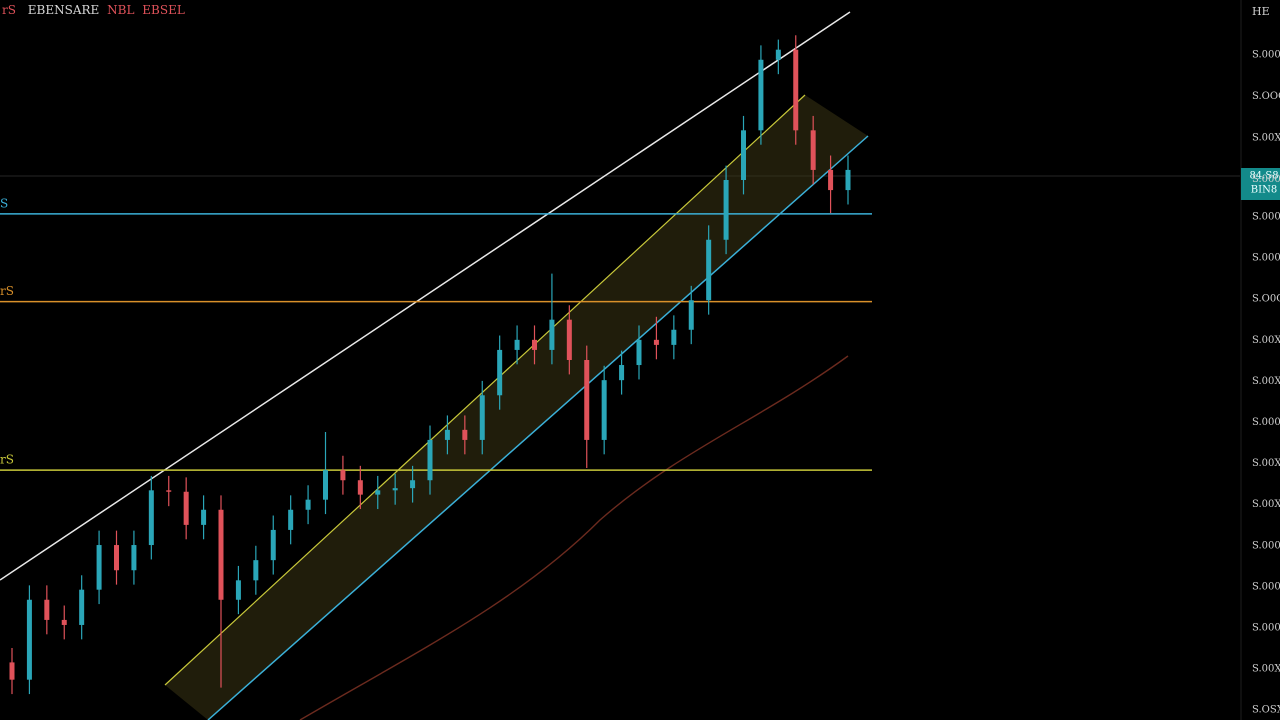 This screenshot has width=1280, height=720. Describe the element at coordinates (4, 203) in the screenshot. I see `level-label: S` at that location.